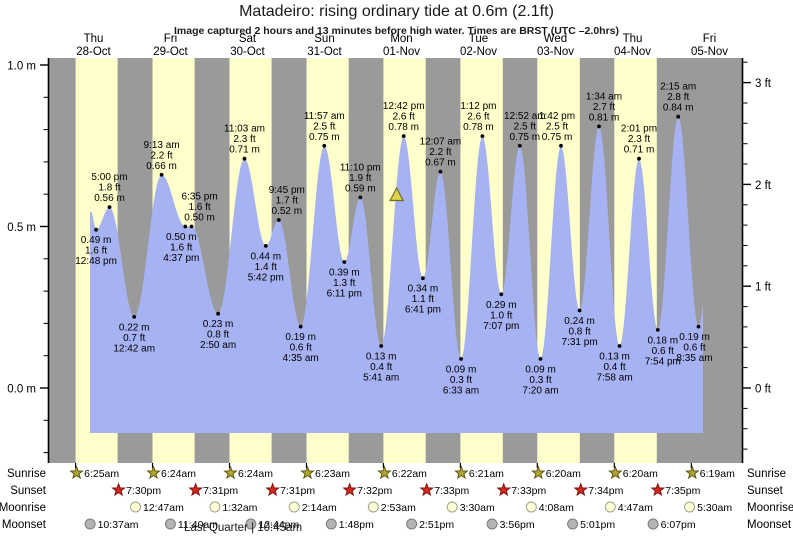 This screenshot has height=537, width=793. Describe the element at coordinates (239, 508) in the screenshot. I see `moonrise-time: 1:32am` at that location.